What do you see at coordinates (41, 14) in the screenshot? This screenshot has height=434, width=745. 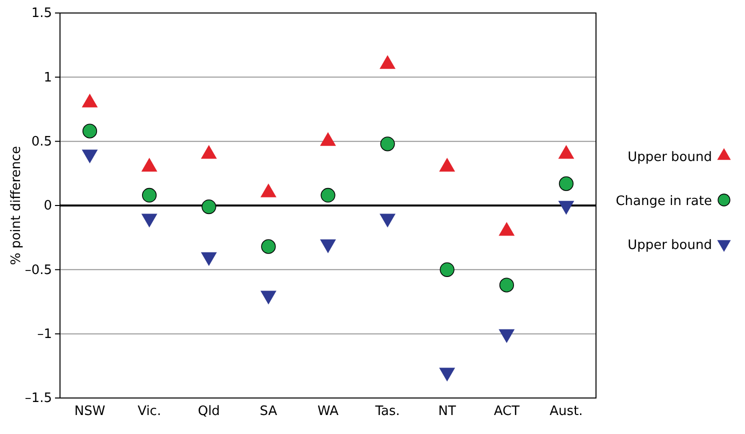 I see `y-tick-label: 1.5` at bounding box center [41, 14].